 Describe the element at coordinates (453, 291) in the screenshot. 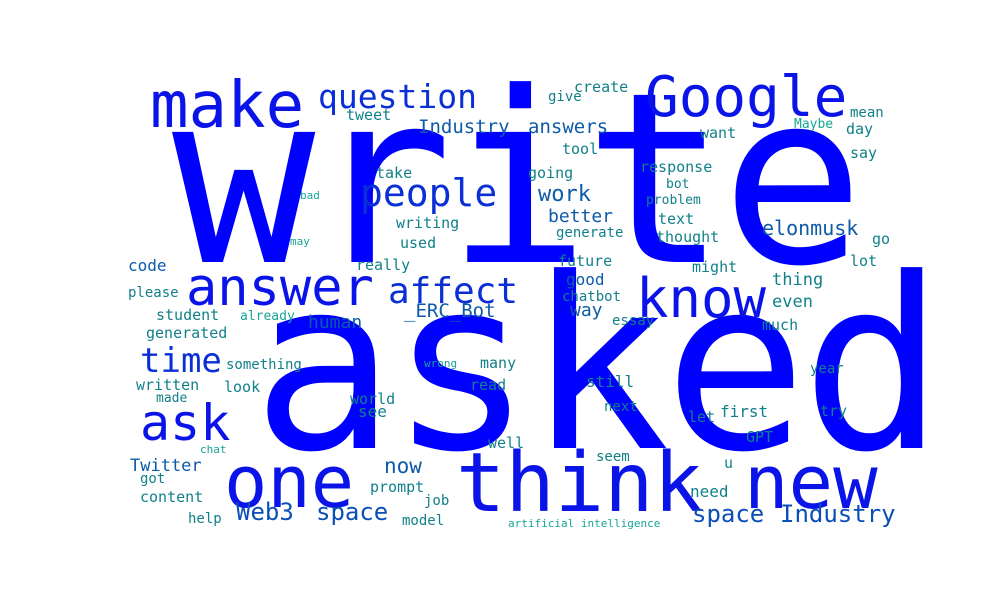

I see `word-affect: affect` at that location.